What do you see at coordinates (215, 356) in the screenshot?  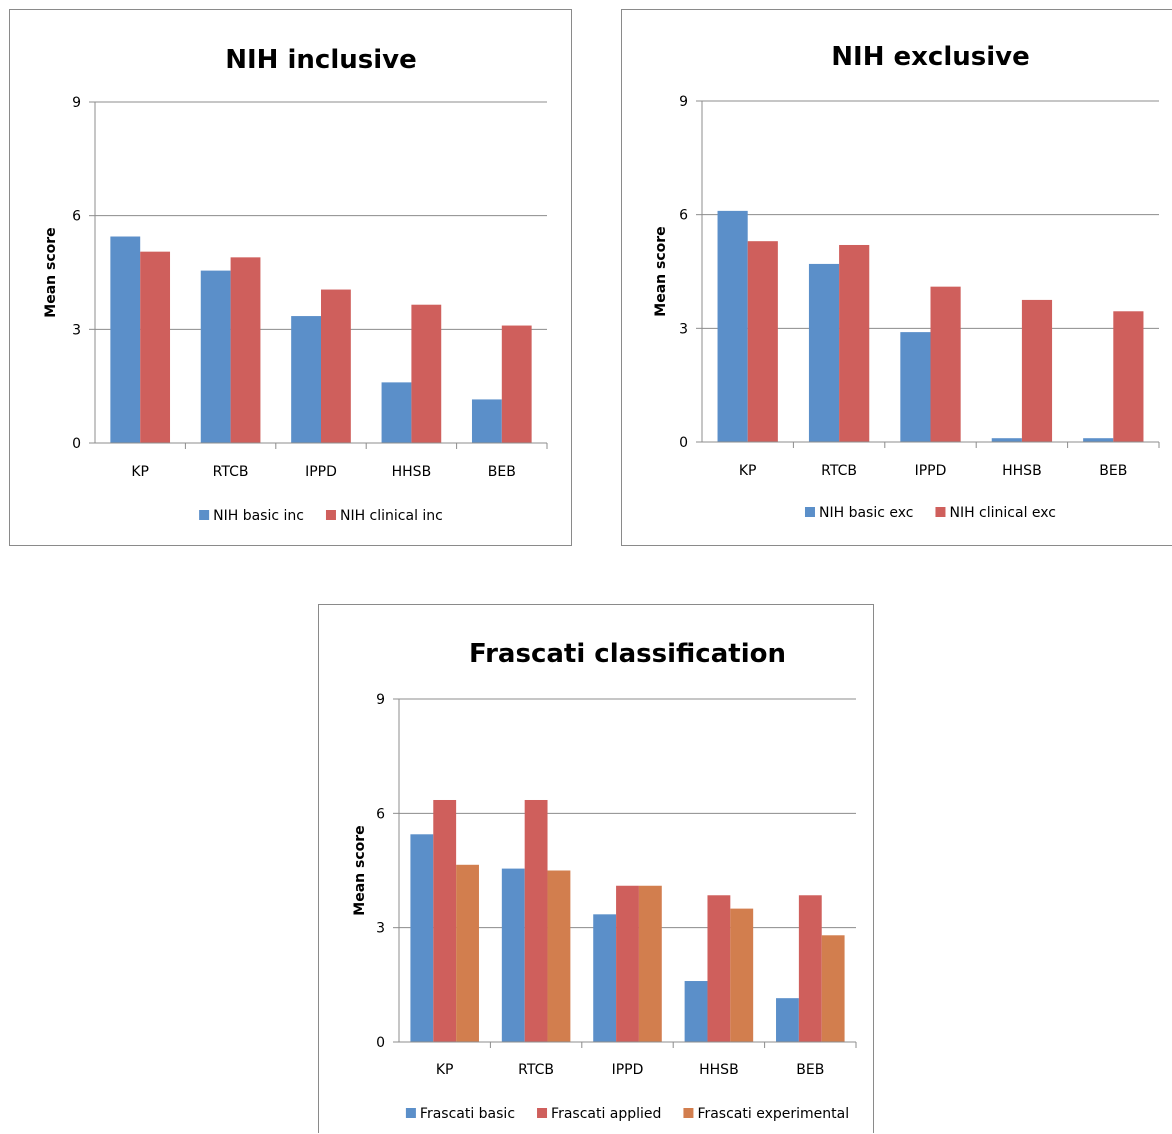 I see `bar-nih-basic-inc-rtcb` at bounding box center [215, 356].